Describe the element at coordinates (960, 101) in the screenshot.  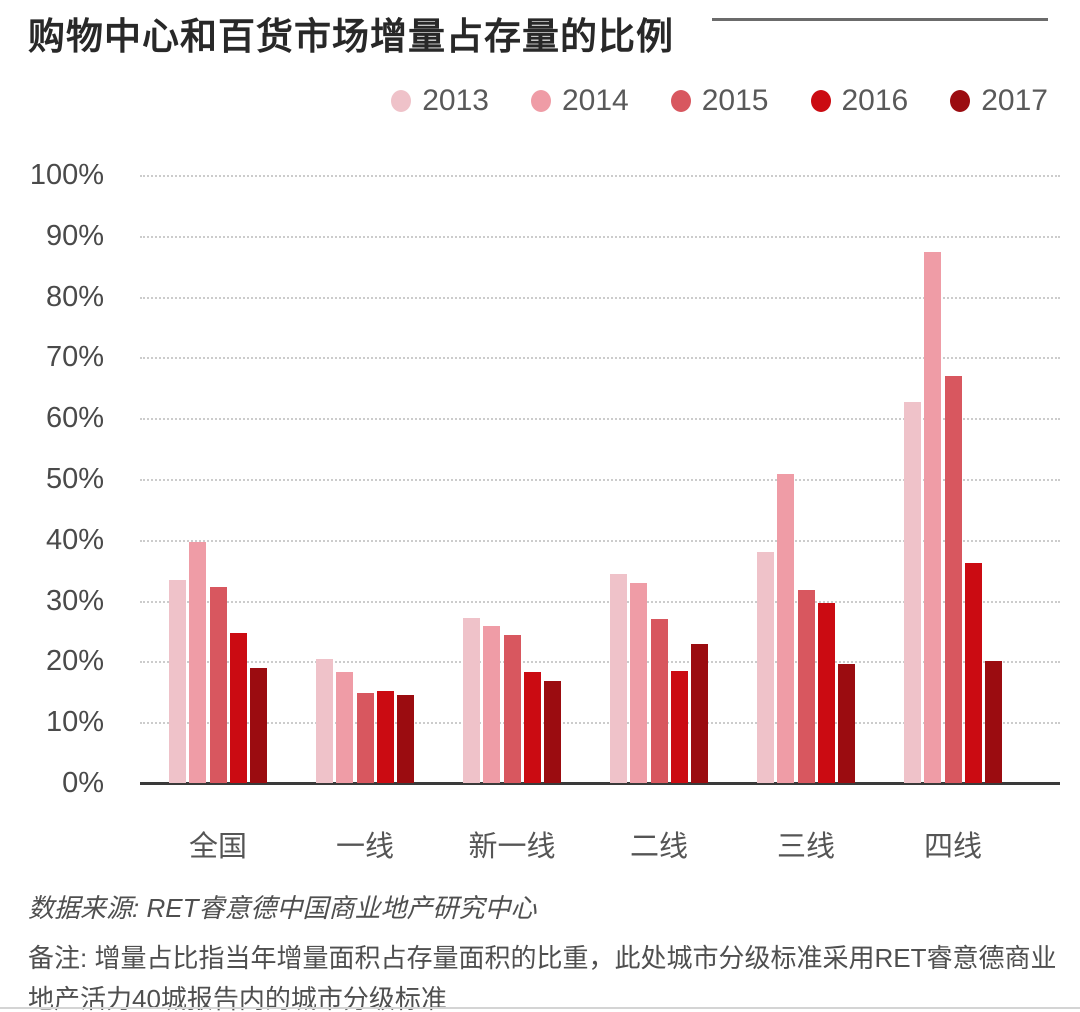
I see `legend-dot-2017` at that location.